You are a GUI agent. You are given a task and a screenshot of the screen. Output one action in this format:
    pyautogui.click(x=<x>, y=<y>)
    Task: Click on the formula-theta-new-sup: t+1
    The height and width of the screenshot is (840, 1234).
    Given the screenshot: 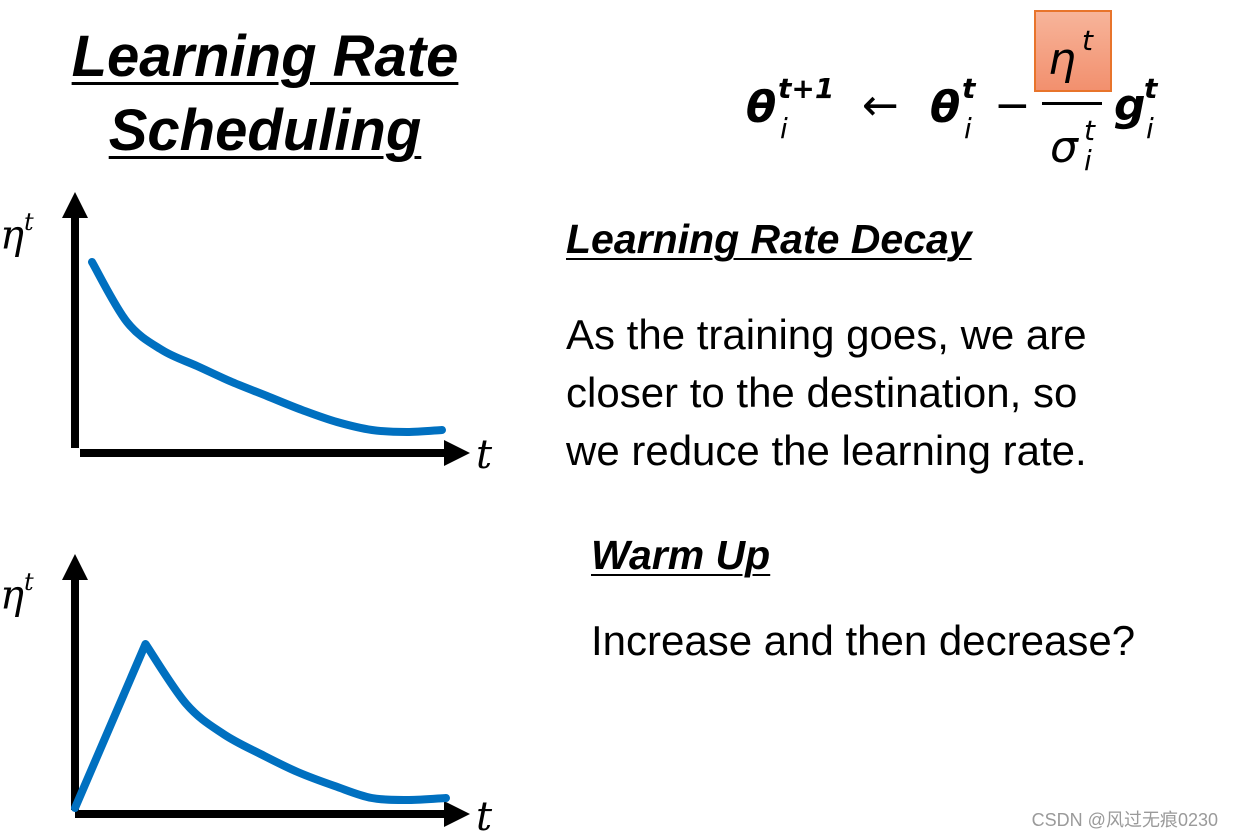 What is the action you would take?
    pyautogui.click(x=806, y=88)
    